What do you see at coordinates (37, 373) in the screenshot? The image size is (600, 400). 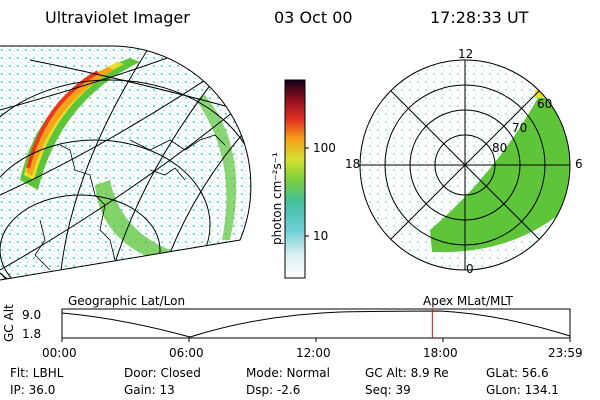 I see `filter-info: Flt: LBHL` at bounding box center [37, 373].